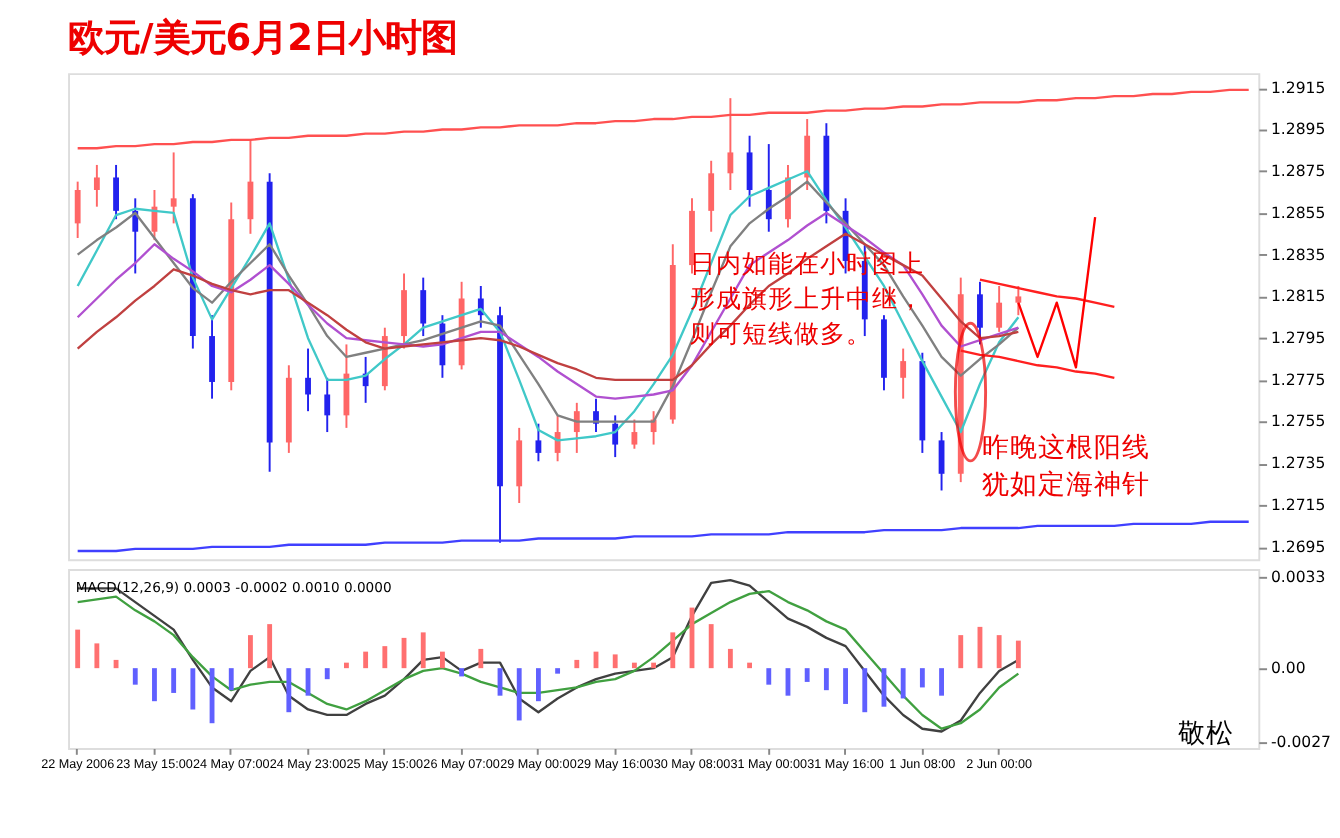 Image resolution: width=1340 pixels, height=838 pixels. What do you see at coordinates (1298, 379) in the screenshot?
I see `y-tick-label: 1.2775` at bounding box center [1298, 379].